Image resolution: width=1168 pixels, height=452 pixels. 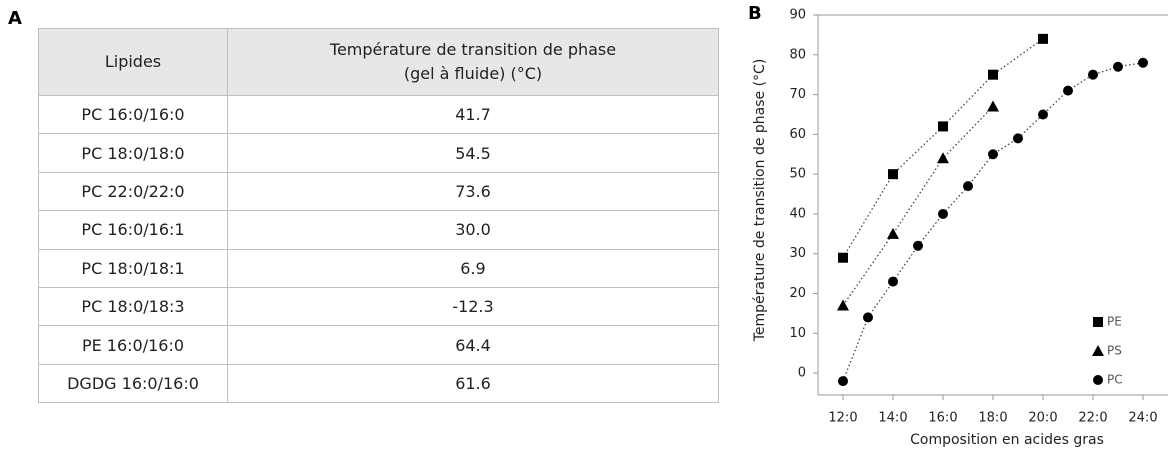 I want to click on header-line: Température de transition de phase, so click(x=473, y=49).